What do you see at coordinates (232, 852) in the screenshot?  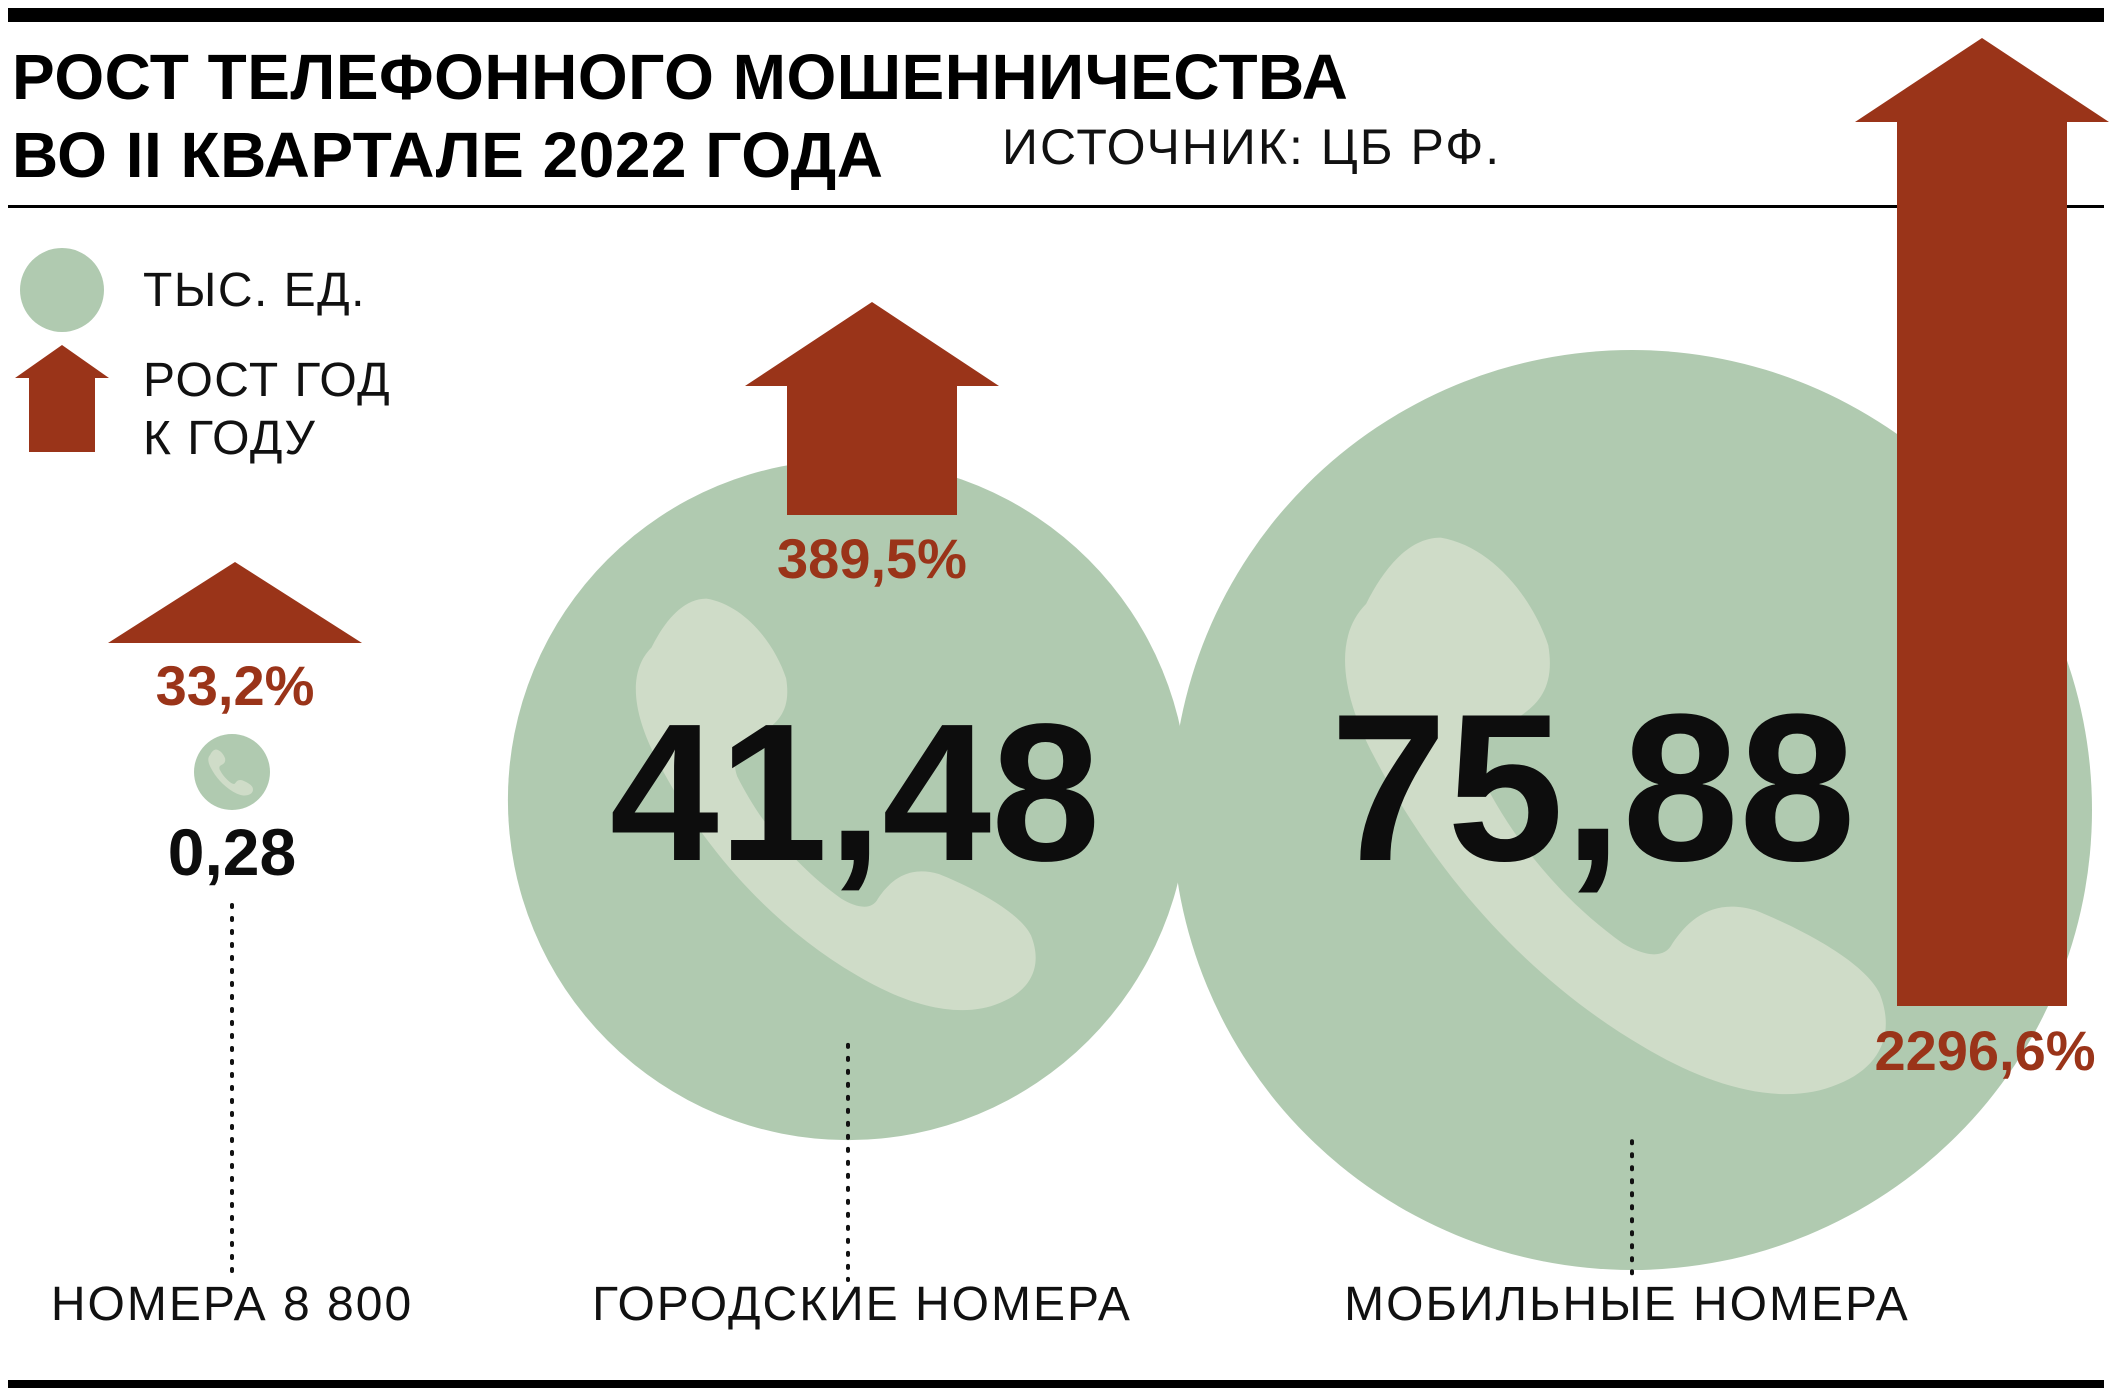 I see `value-label-1: 0,28` at bounding box center [232, 852].